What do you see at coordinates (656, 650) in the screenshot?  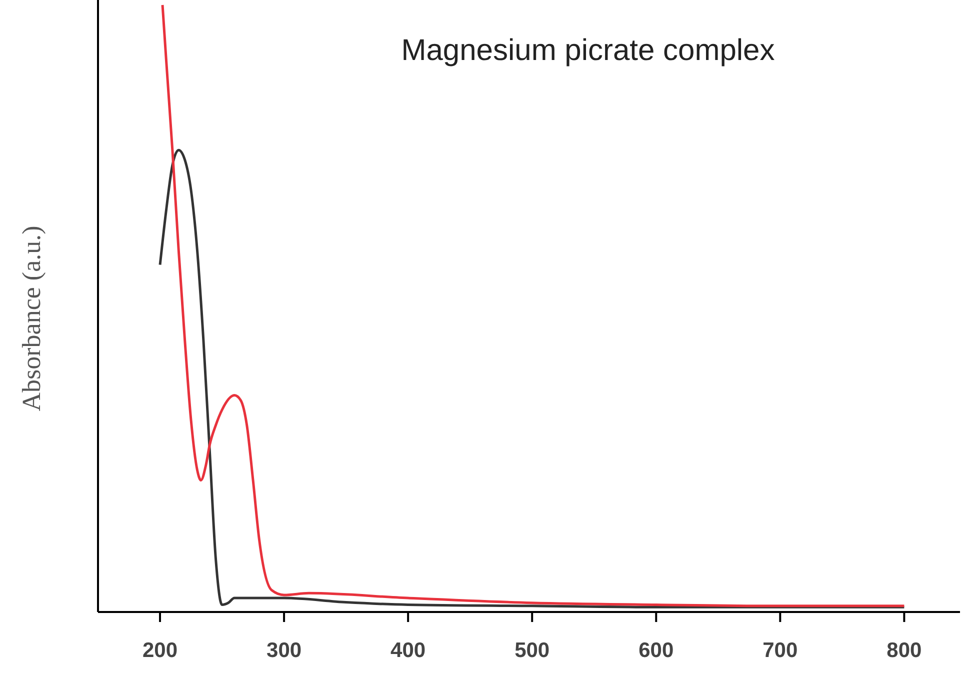 I see `x-tick-label: 600` at bounding box center [656, 650].